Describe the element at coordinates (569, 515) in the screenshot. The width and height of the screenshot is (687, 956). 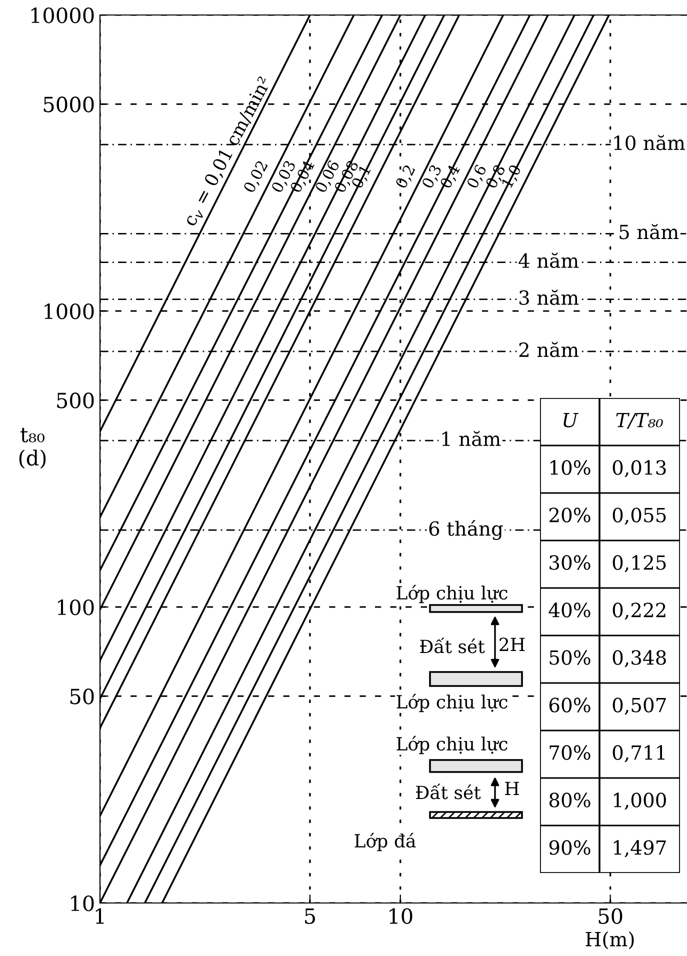
I see `annotation: 20%` at that location.